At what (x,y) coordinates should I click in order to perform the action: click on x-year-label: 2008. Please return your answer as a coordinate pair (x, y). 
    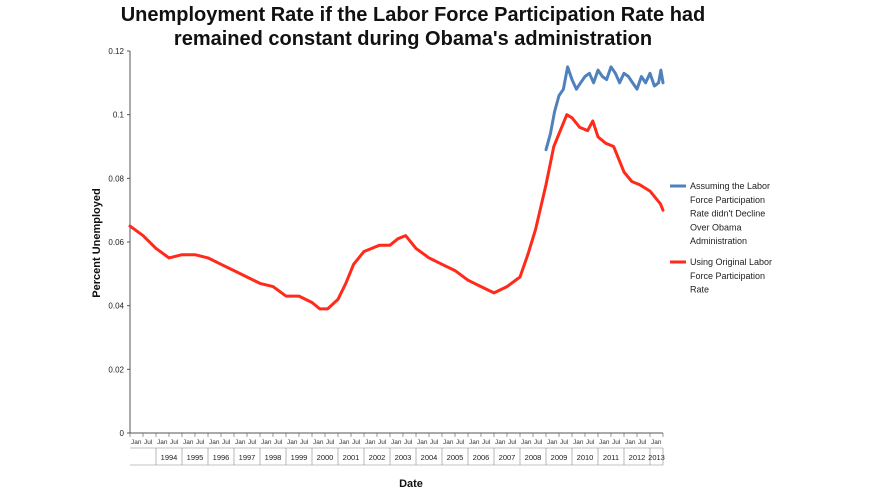
    Looking at the image, I should click on (533, 457).